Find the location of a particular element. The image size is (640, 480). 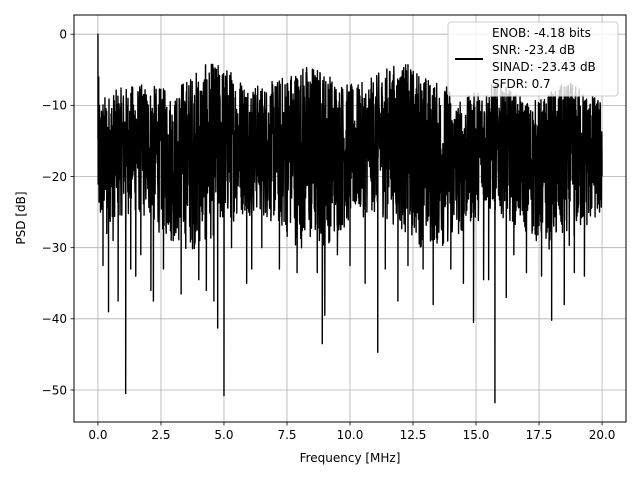

y-tick-label: 0 is located at coordinates (63, 35).